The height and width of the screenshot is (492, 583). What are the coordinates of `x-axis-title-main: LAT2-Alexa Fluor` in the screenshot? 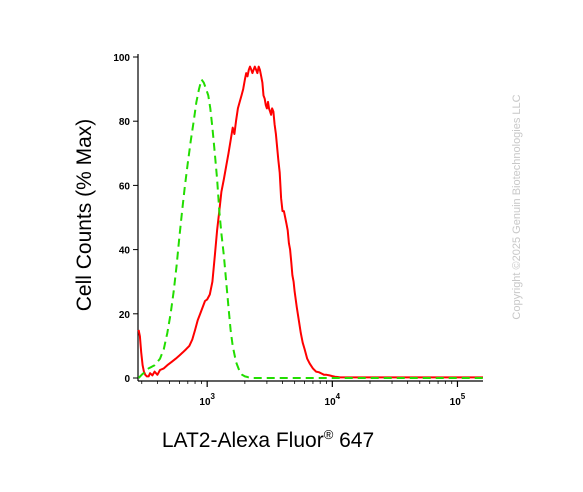 It's located at (243, 440).